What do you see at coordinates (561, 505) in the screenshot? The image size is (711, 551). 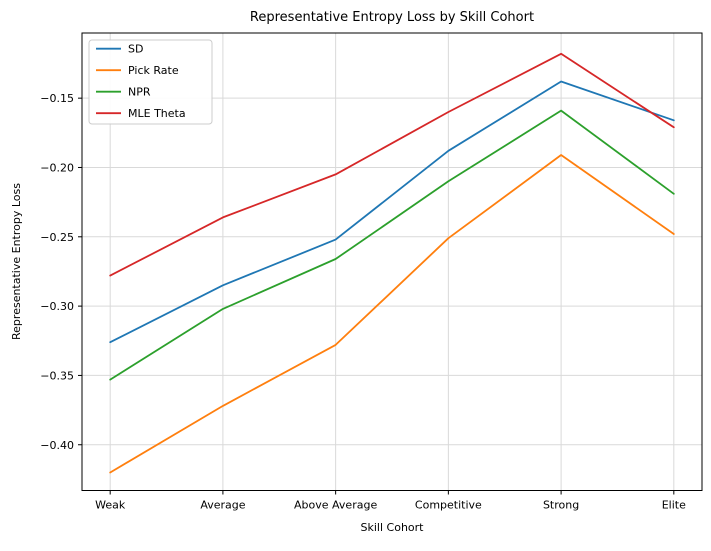 I see `x-tick-label: Strong` at bounding box center [561, 505].